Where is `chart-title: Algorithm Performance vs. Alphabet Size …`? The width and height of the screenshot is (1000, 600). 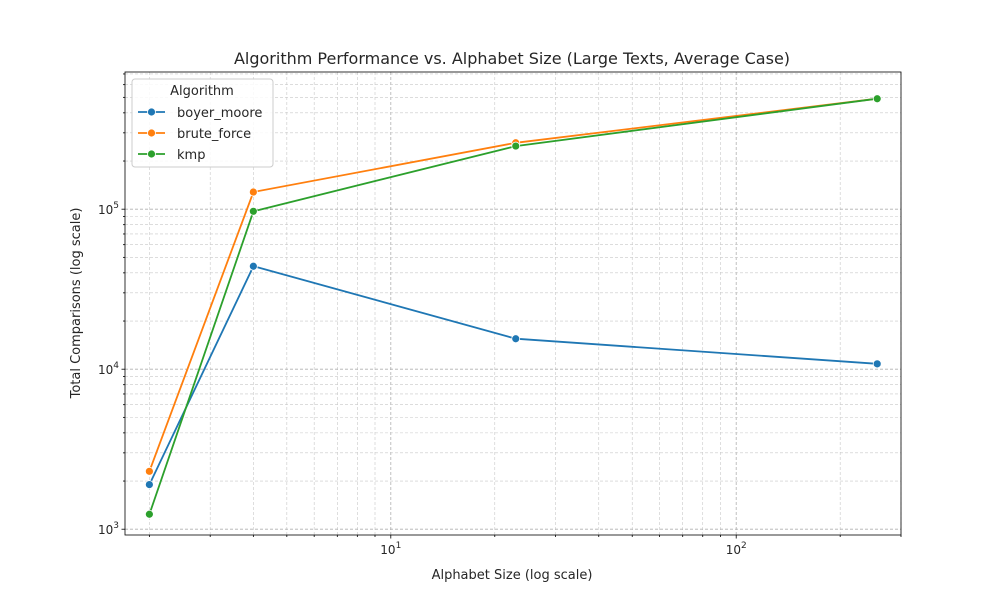 chart-title: Algorithm Performance vs. Alphabet Size … is located at coordinates (512, 58).